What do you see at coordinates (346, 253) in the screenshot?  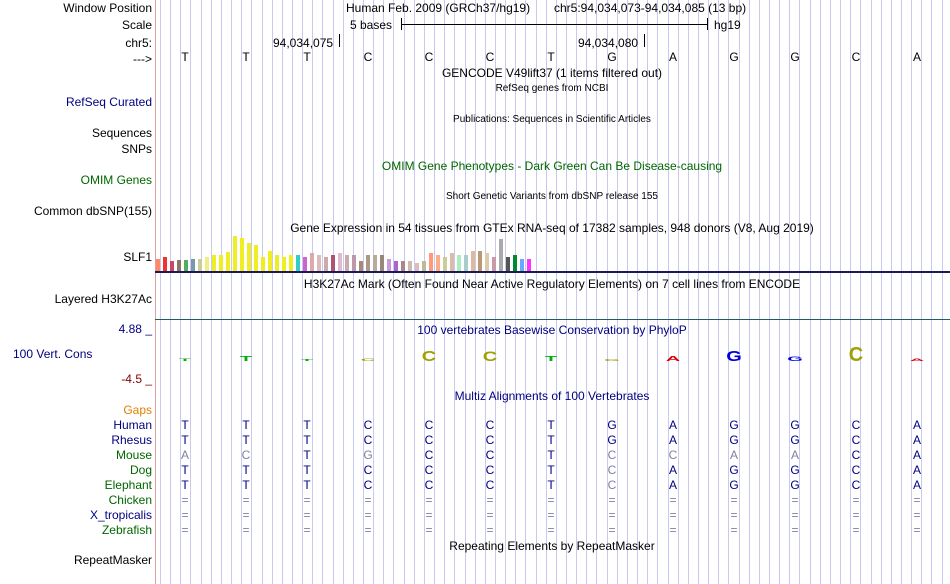 I see `gtex-bar-chart` at bounding box center [346, 253].